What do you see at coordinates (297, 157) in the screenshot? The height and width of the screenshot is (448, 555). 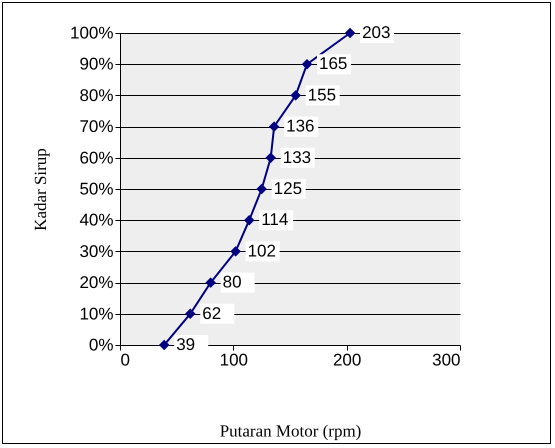 I see `annotation: 133` at bounding box center [297, 157].